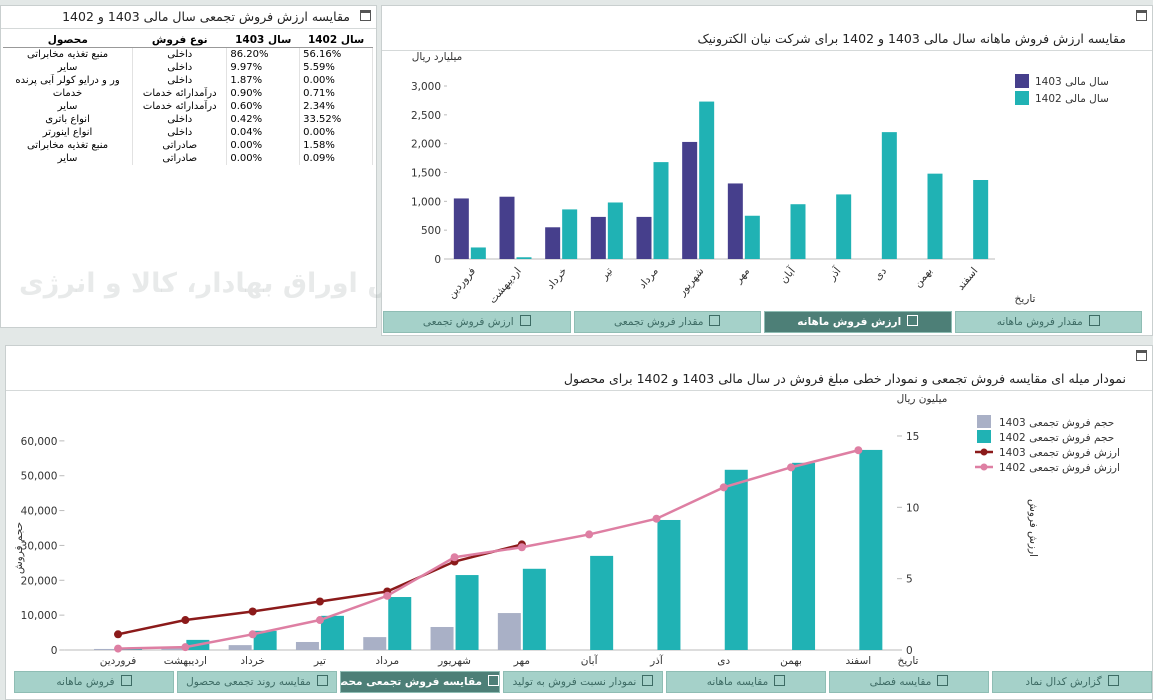  I want to click on tab-label: مقایسه ماهانه, so click(737, 682).